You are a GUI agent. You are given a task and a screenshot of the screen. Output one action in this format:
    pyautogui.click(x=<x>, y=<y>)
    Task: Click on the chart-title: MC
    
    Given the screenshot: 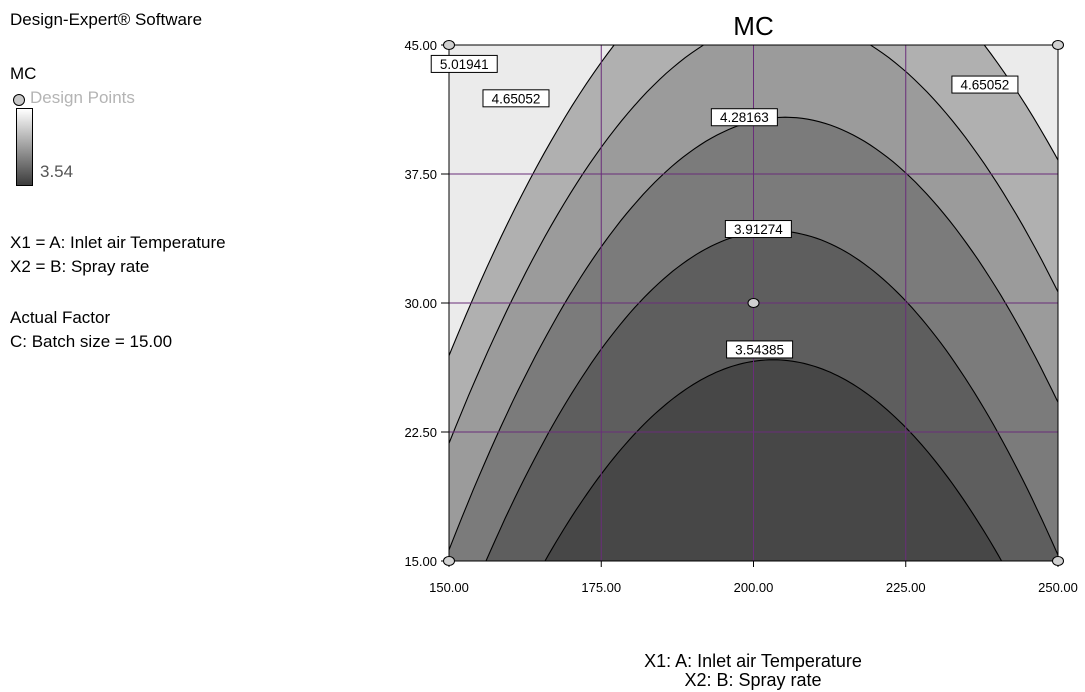 What is the action you would take?
    pyautogui.click(x=753, y=26)
    